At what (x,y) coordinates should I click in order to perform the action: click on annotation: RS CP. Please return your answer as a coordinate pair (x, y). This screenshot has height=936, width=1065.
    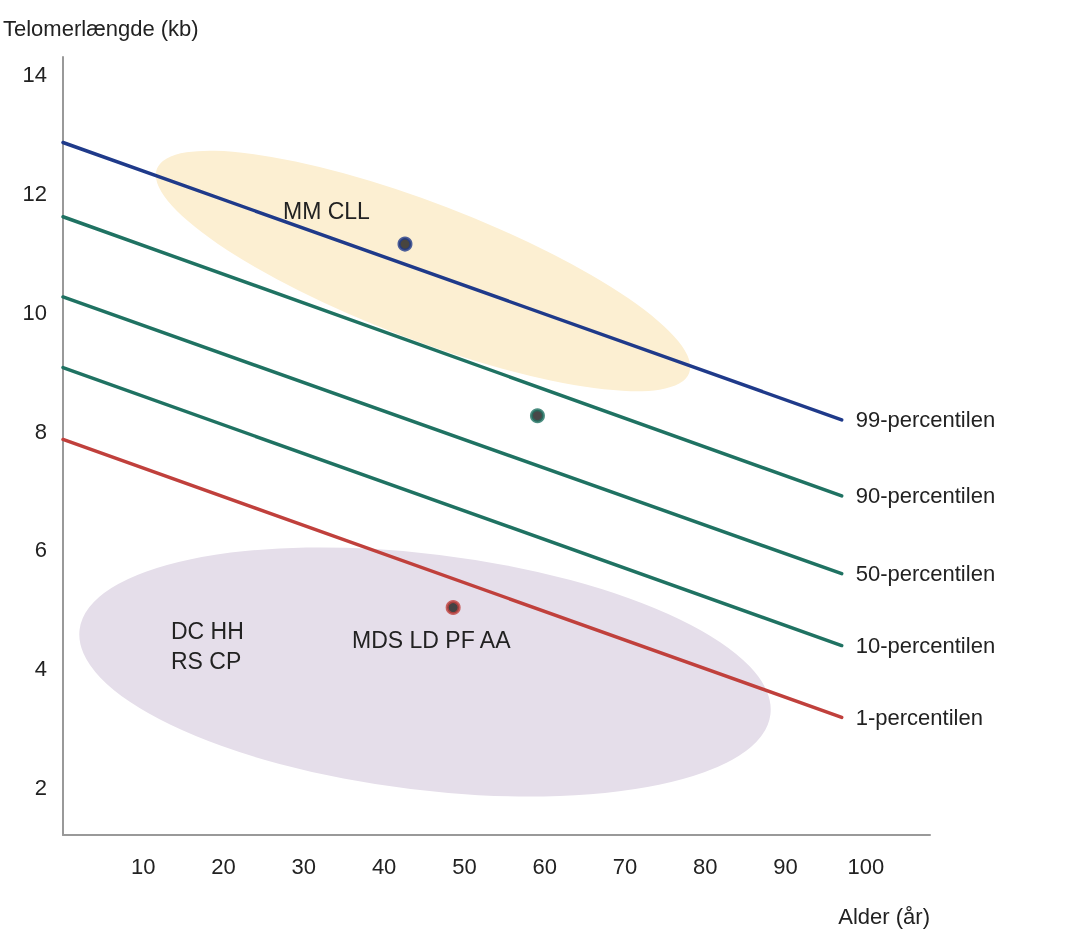
    Looking at the image, I should click on (206, 660).